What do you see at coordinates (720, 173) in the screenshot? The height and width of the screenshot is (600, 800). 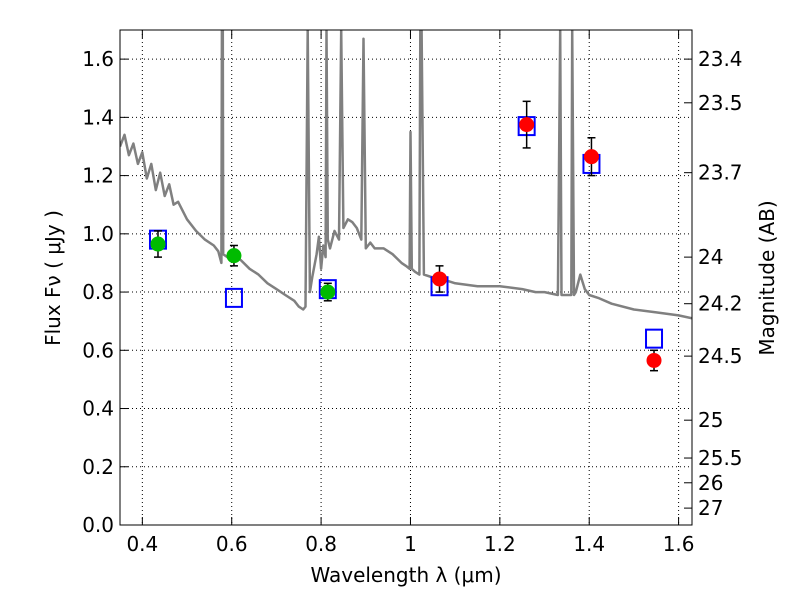 I see `right-tick-label: 23.7` at bounding box center [720, 173].